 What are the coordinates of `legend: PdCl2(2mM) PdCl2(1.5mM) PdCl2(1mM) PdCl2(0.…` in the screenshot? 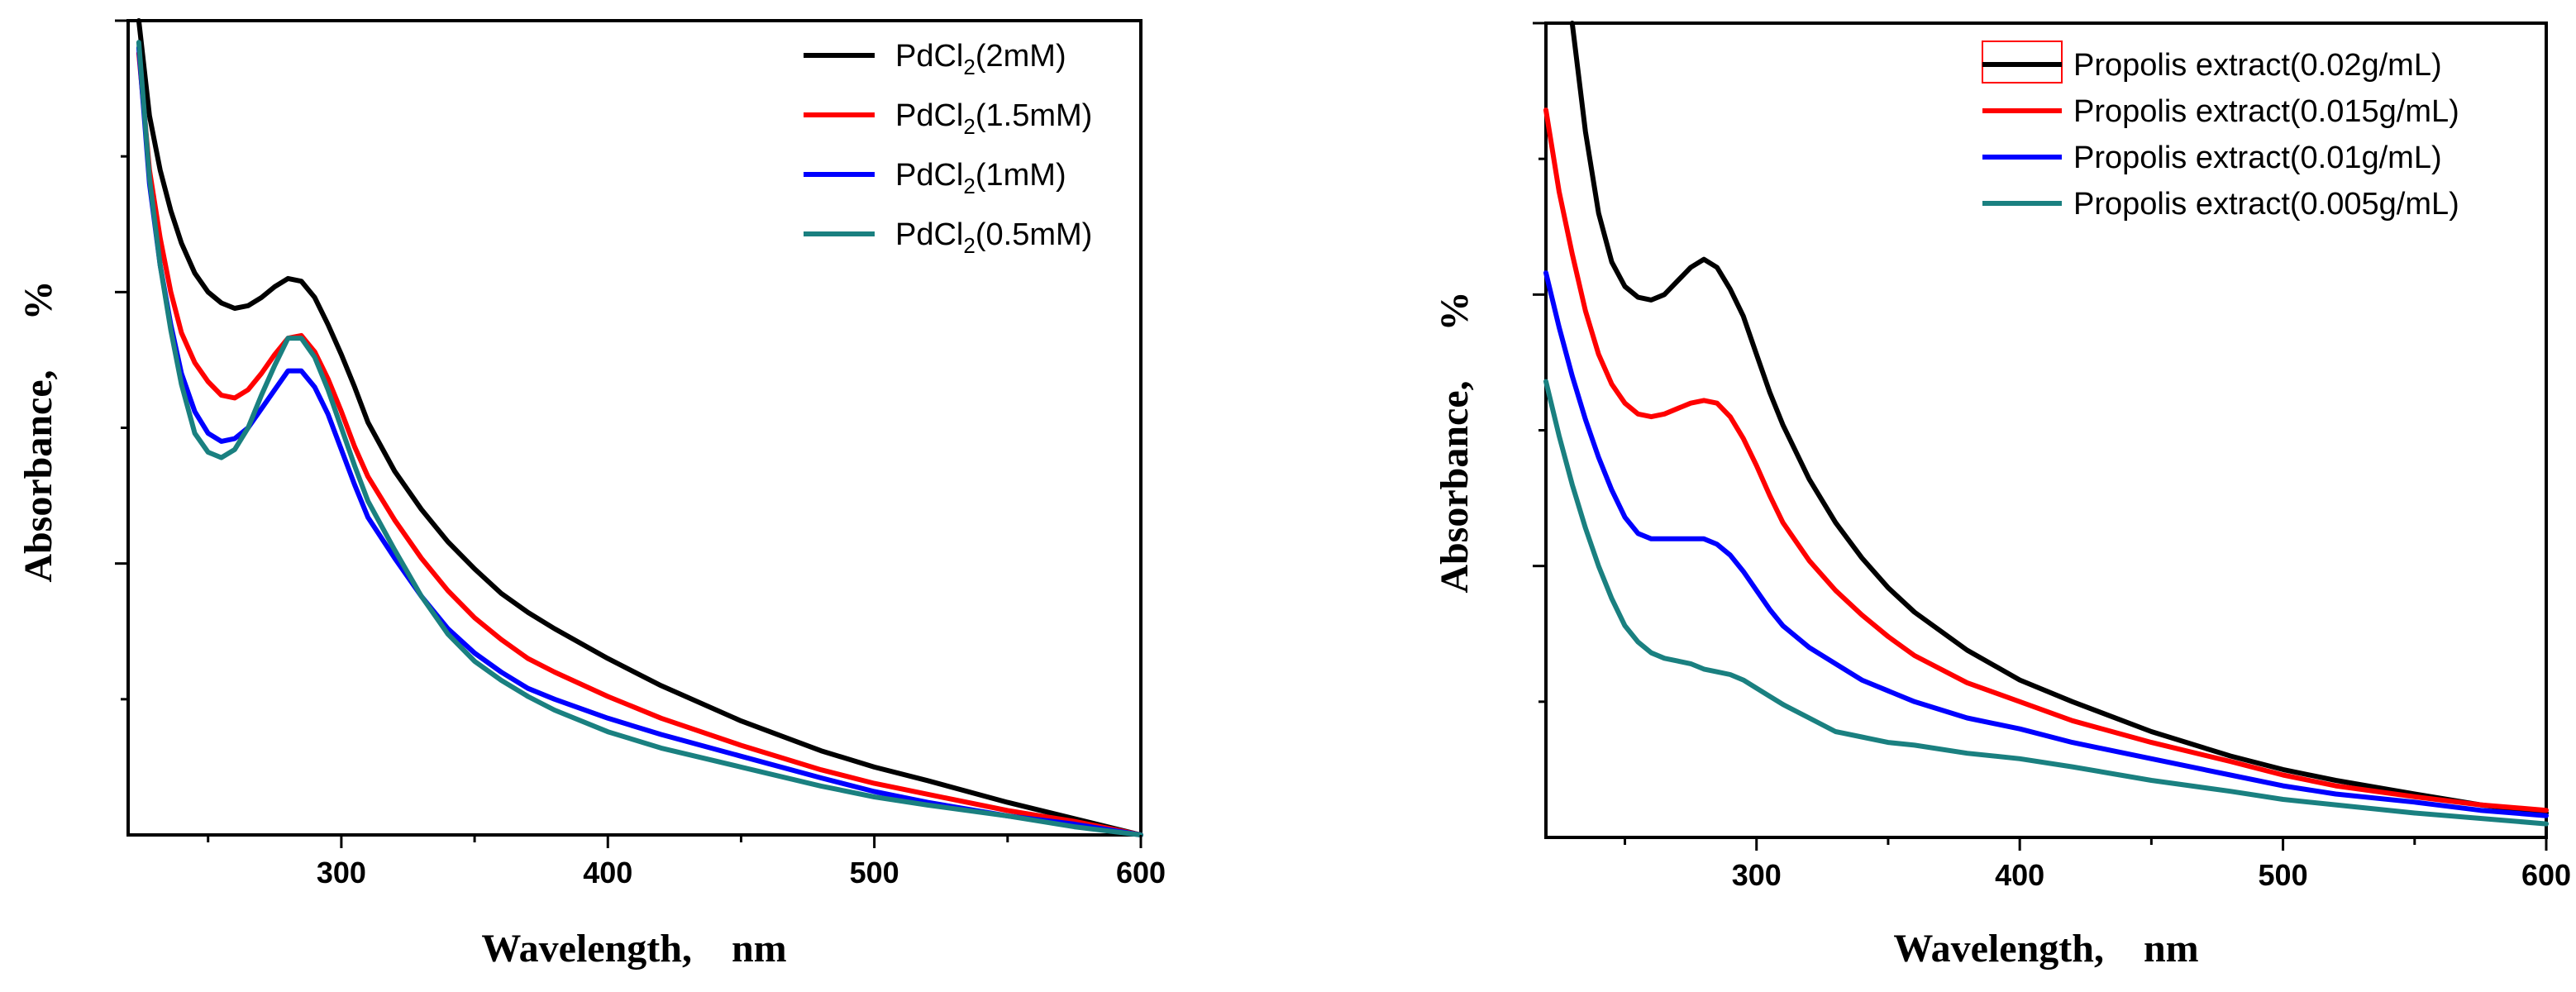 It's located at (948, 148).